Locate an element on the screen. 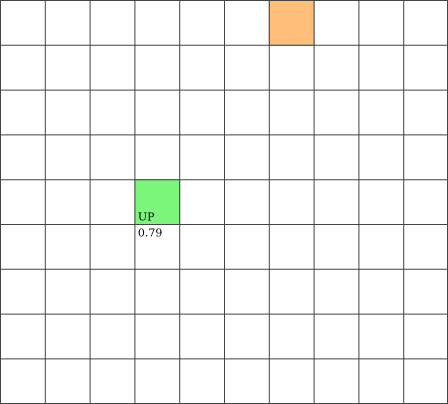 The width and height of the screenshot is (448, 404). cell-labels: UP 0.79 is located at coordinates (150, 225).